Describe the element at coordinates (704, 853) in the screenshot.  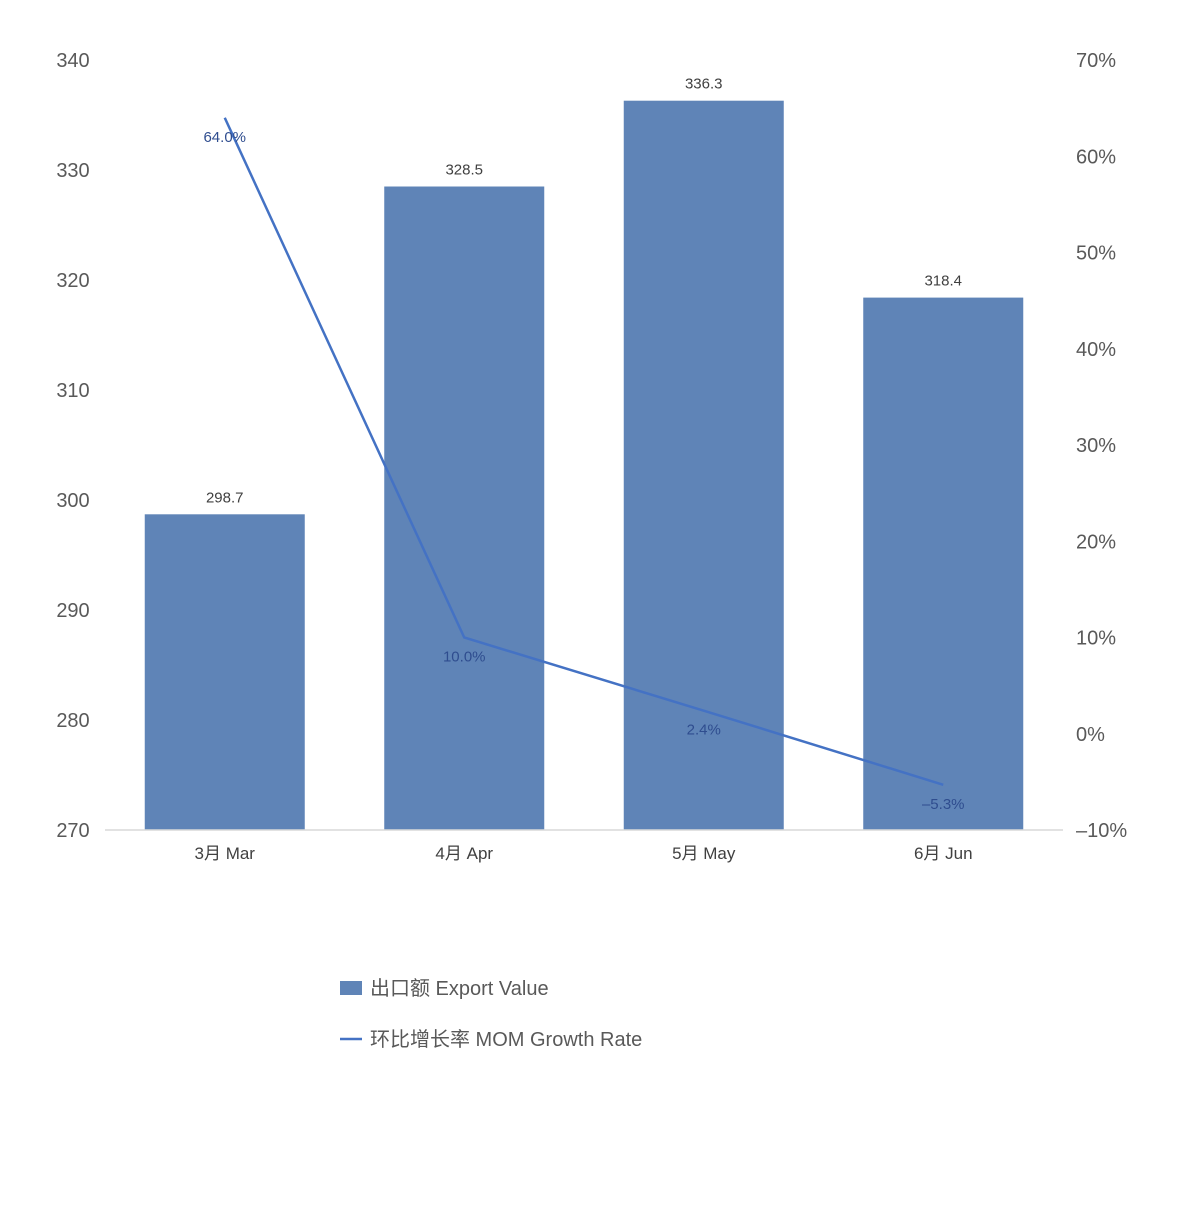
I see `category-label: 5月 May` at that location.